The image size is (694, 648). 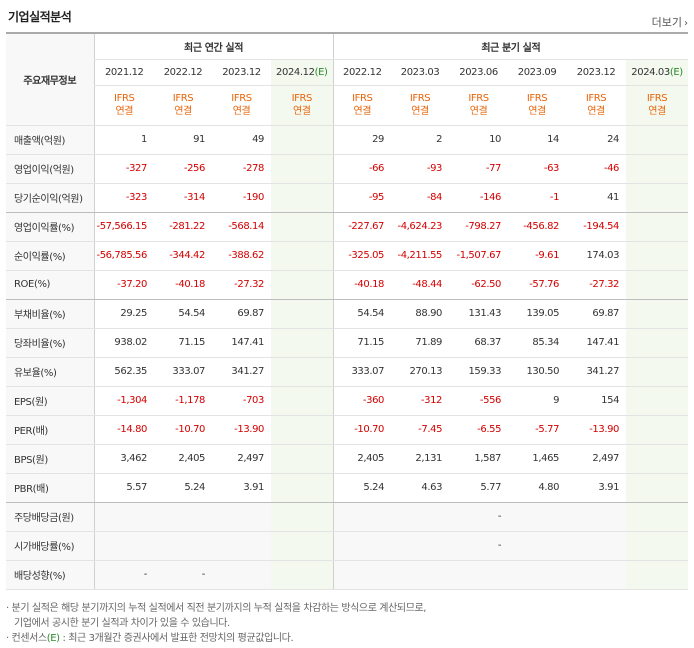 I want to click on row-label: 주당배당금(원), so click(x=50, y=517).